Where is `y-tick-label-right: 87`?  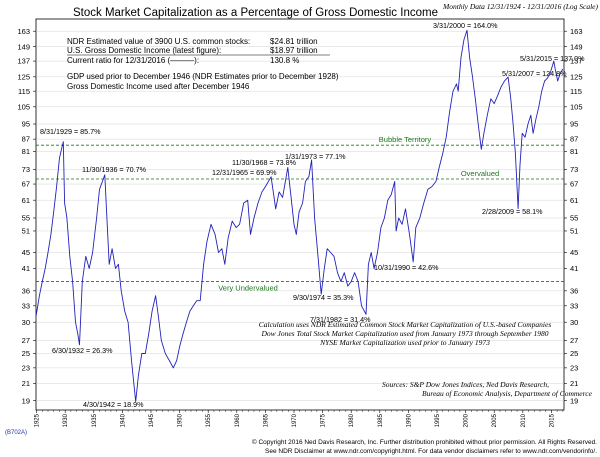 y-tick-label-right: 87 is located at coordinates (574, 139).